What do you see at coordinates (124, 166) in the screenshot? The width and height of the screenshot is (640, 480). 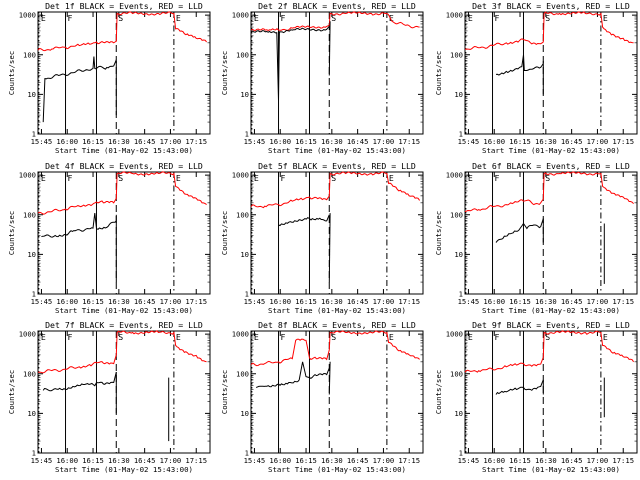 I see `panel-title: Det 4f BLACK = Events, RED = LLD` at bounding box center [124, 166].